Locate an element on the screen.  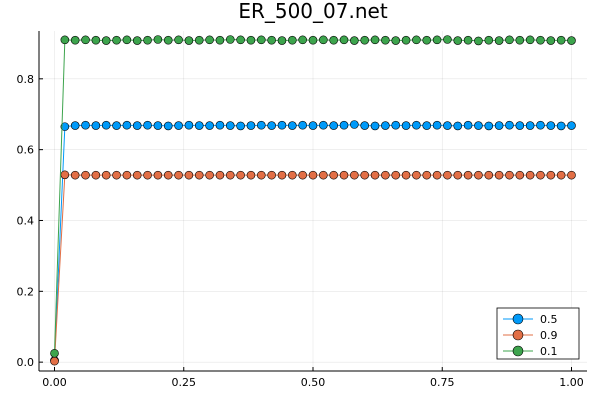
chart-title: ER_500_07.net is located at coordinates (312, 11).